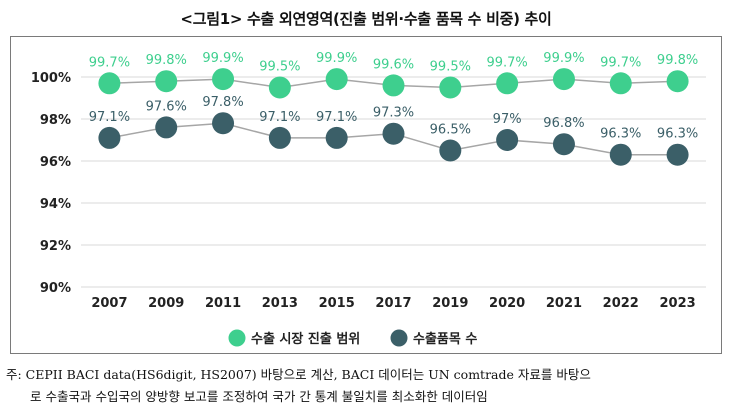 Image resolution: width=732 pixels, height=418 pixels. What do you see at coordinates (223, 303) in the screenshot?
I see `x-tick-label: 2011` at bounding box center [223, 303].